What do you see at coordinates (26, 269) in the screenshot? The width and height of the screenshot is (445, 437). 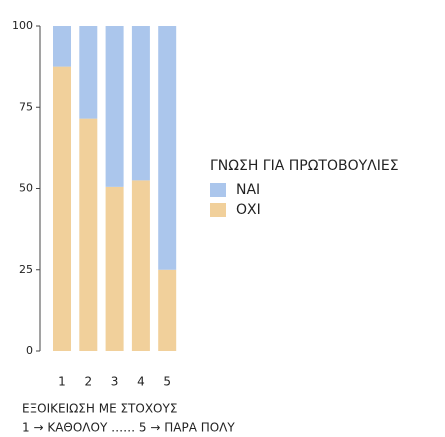 I see `y-tick-label: 25` at bounding box center [26, 269].